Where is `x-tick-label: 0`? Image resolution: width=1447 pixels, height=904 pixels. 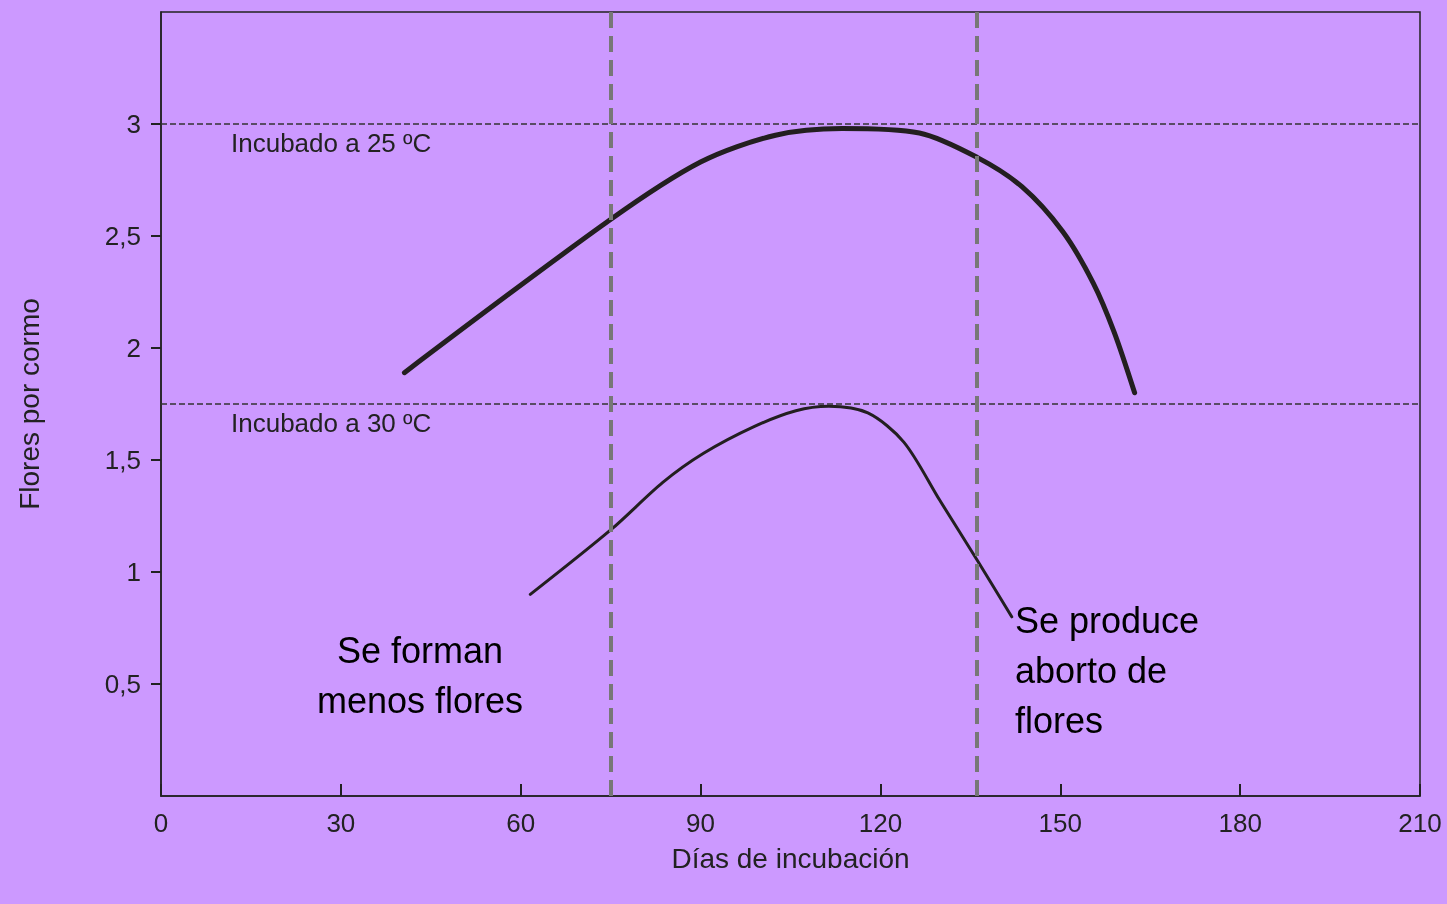
x-tick-label: 0 is located at coordinates (161, 823).